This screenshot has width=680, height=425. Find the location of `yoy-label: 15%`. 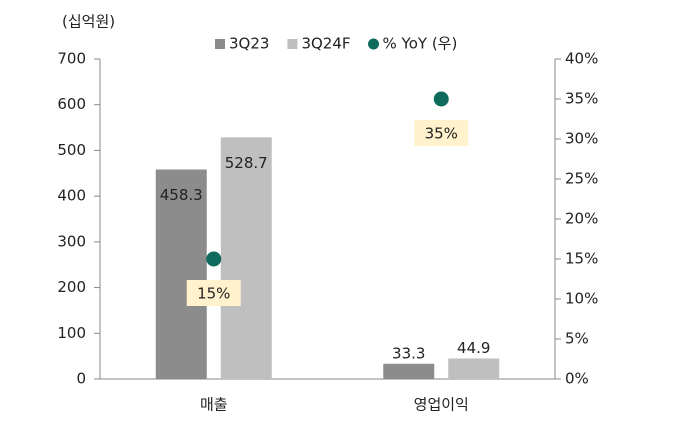

yoy-label: 15% is located at coordinates (213, 294).